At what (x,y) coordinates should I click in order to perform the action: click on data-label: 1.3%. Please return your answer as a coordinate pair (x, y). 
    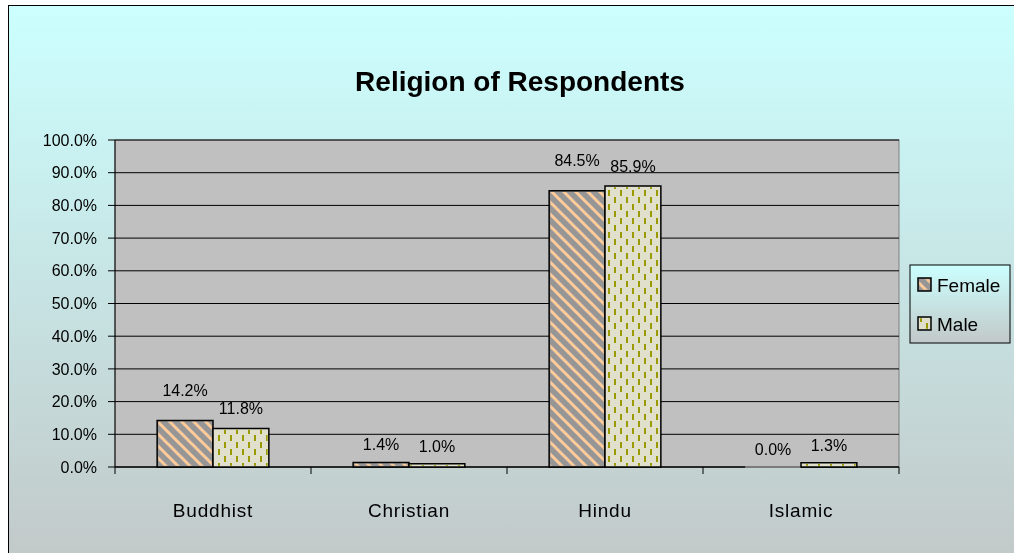
    Looking at the image, I should click on (829, 445).